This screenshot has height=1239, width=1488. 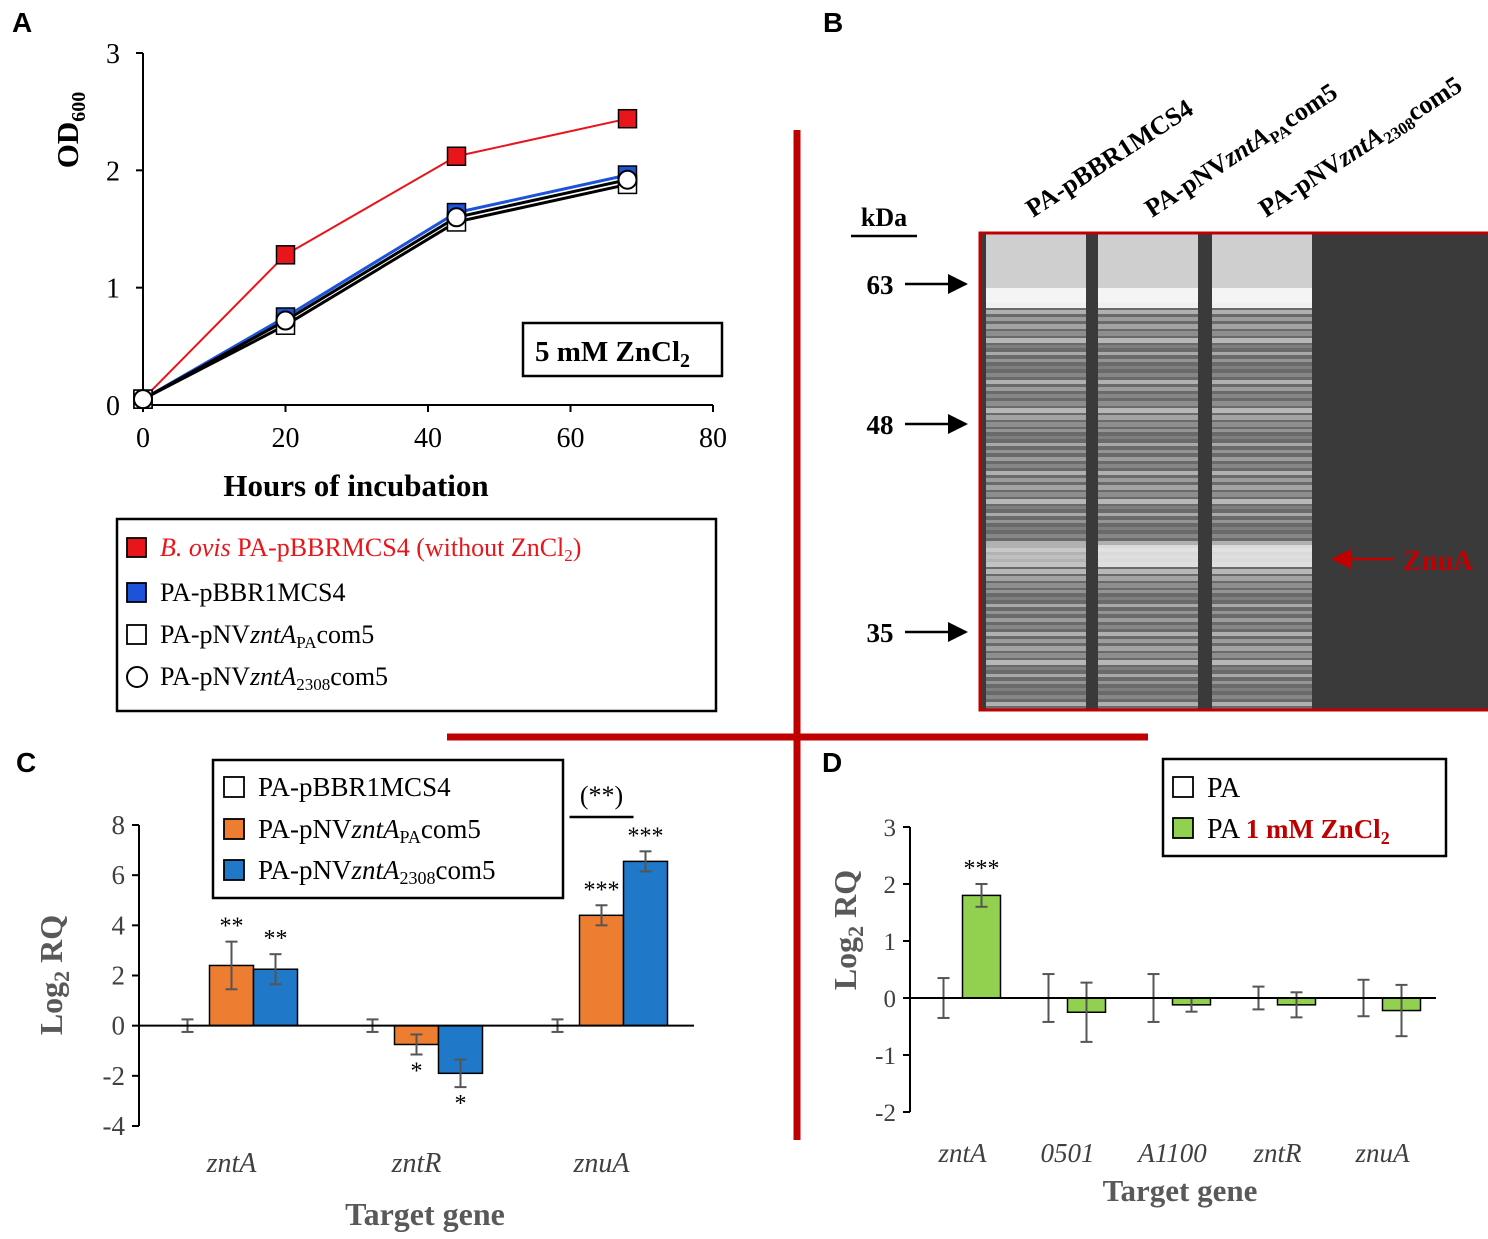 I want to click on series-4-point, so click(x=456, y=217).